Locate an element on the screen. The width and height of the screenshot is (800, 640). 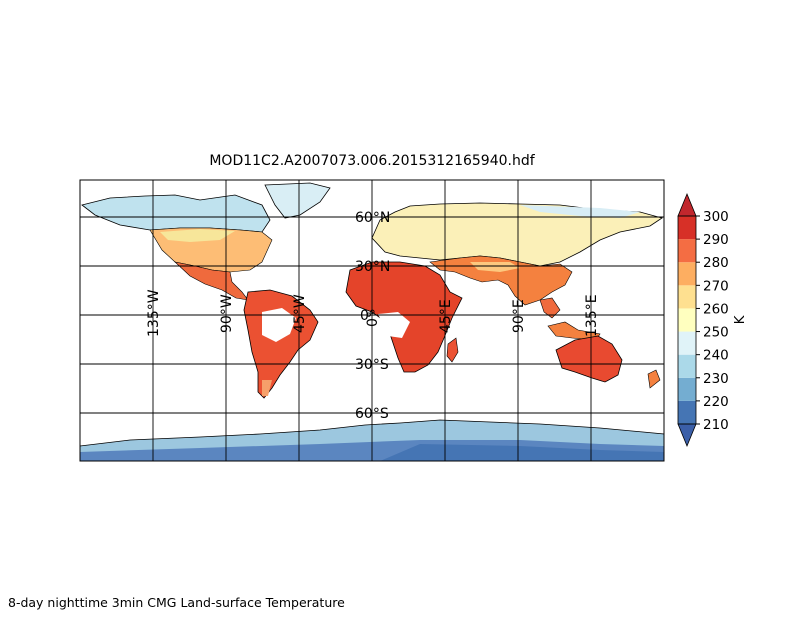
colorbar-ticks: 300 290 280 270 260 250 240 230 220 210 is located at coordinates (712, 321).